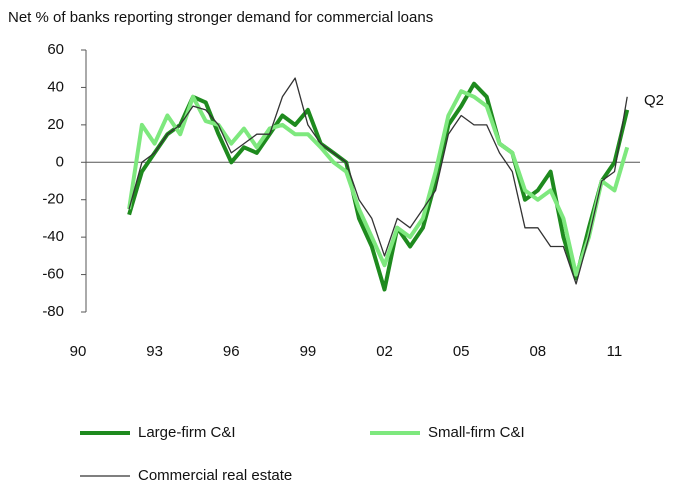  I want to click on x-tick-label: 90, so click(78, 351).